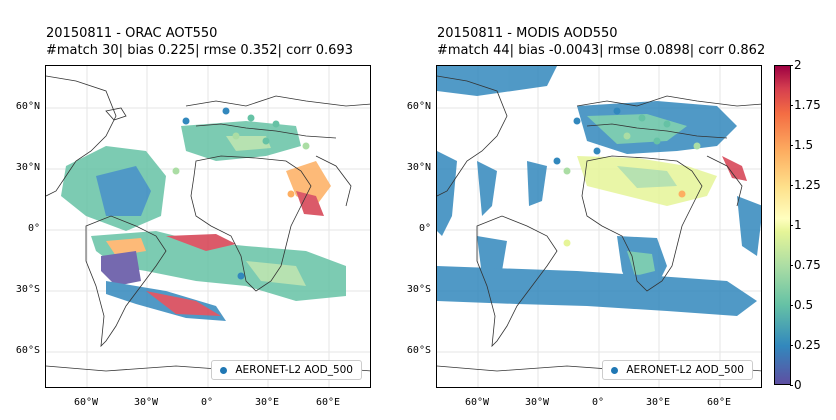 The width and height of the screenshot is (836, 420). What do you see at coordinates (801, 305) in the screenshot?
I see `colorbar-tick-0-5: 0.5` at bounding box center [801, 305].